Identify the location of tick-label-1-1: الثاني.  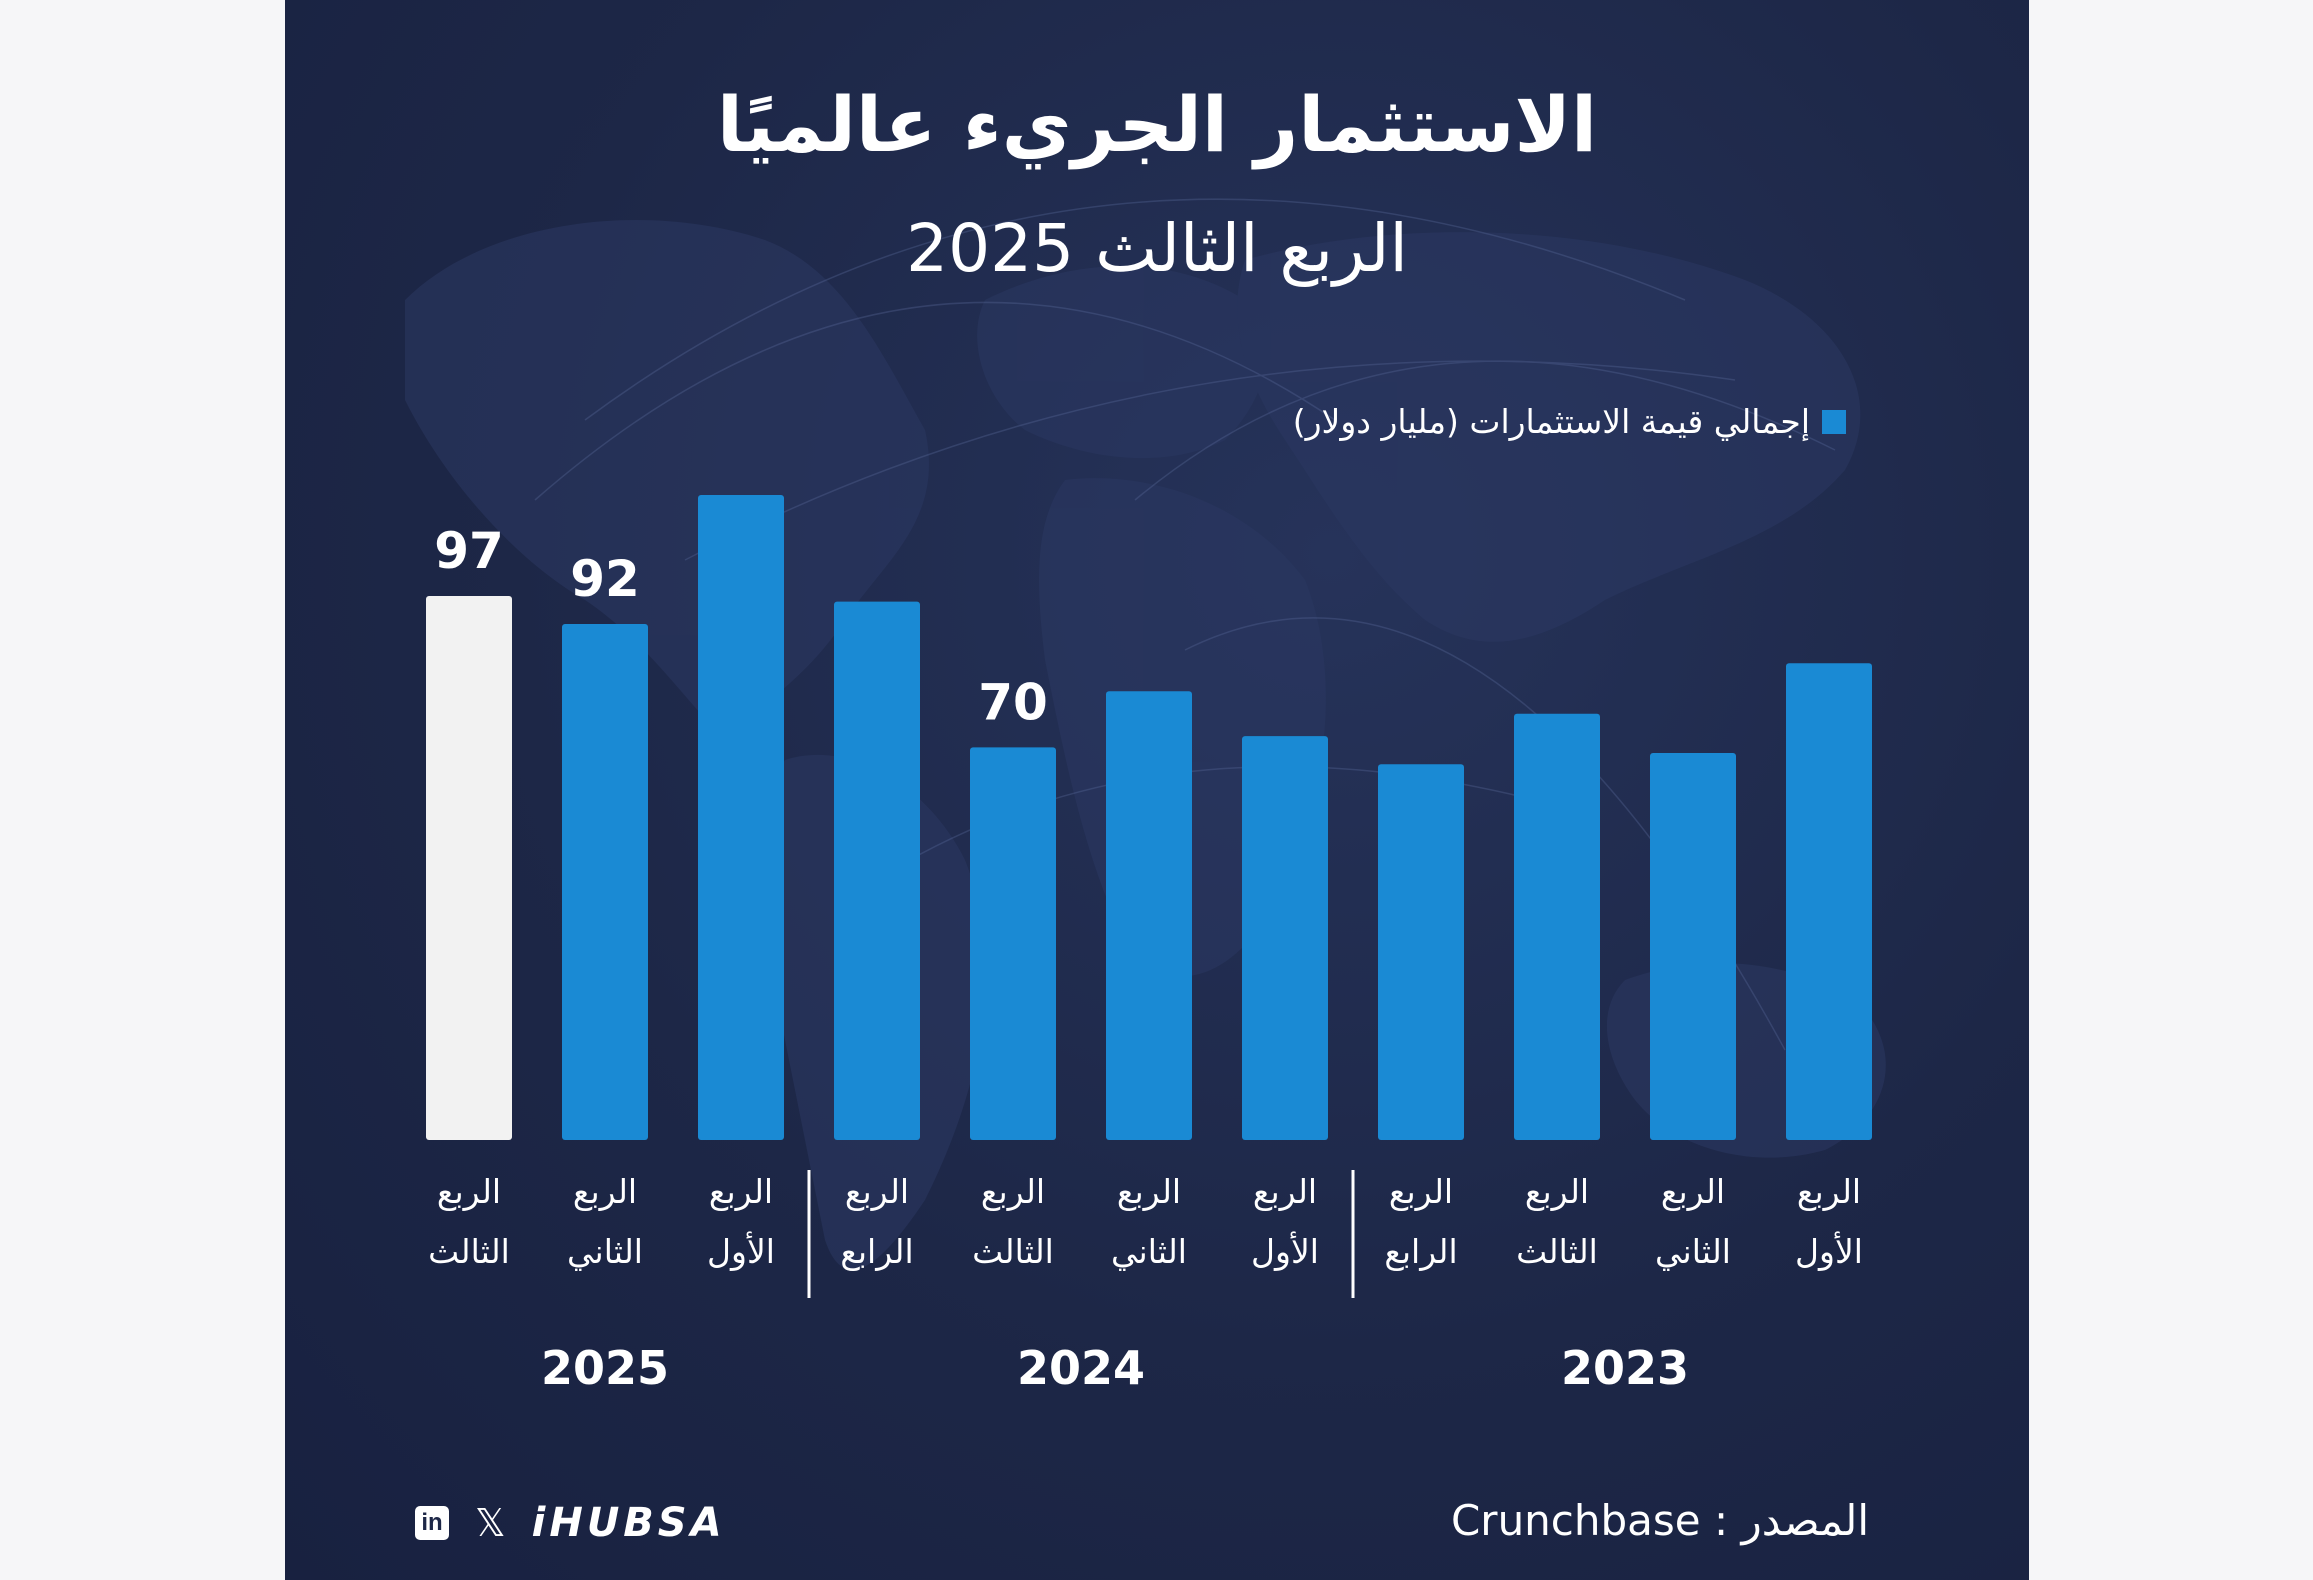
(1693, 1251).